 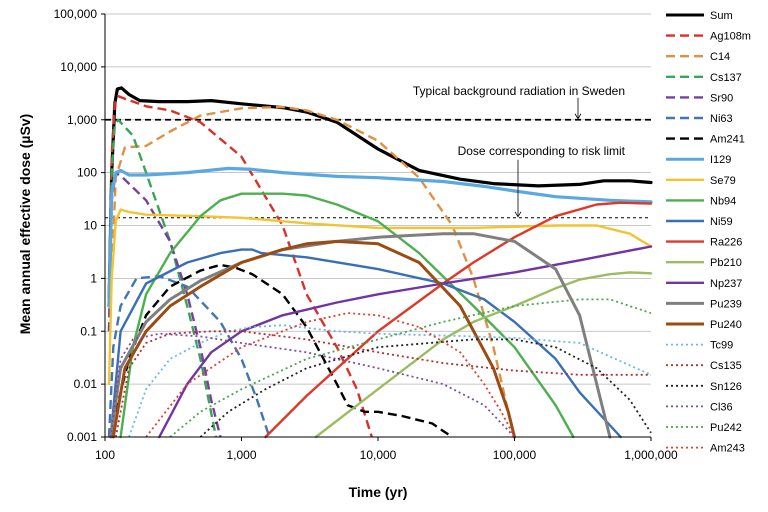 I want to click on y-tick-label-8: 100,000, so click(x=76, y=14).